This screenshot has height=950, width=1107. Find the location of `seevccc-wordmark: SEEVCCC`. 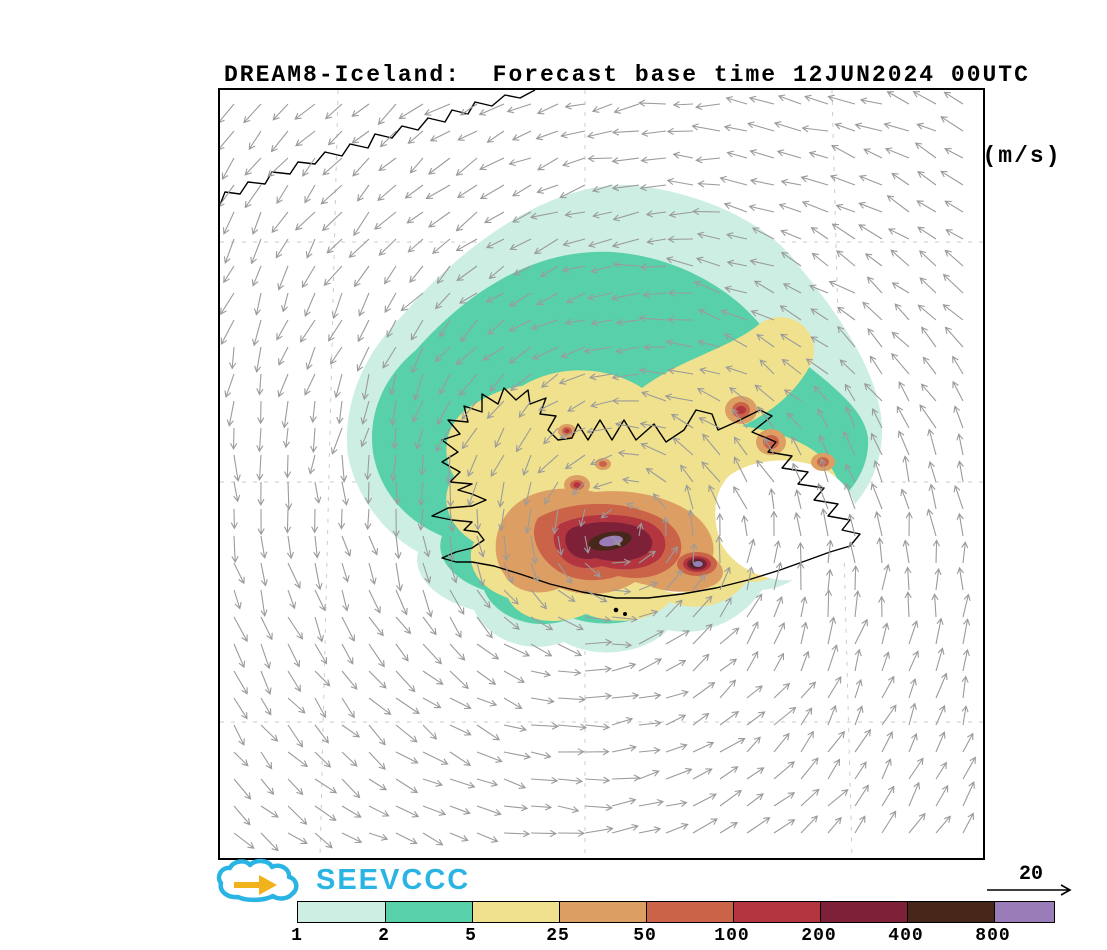

seevccc-wordmark: SEEVCCC is located at coordinates (393, 880).